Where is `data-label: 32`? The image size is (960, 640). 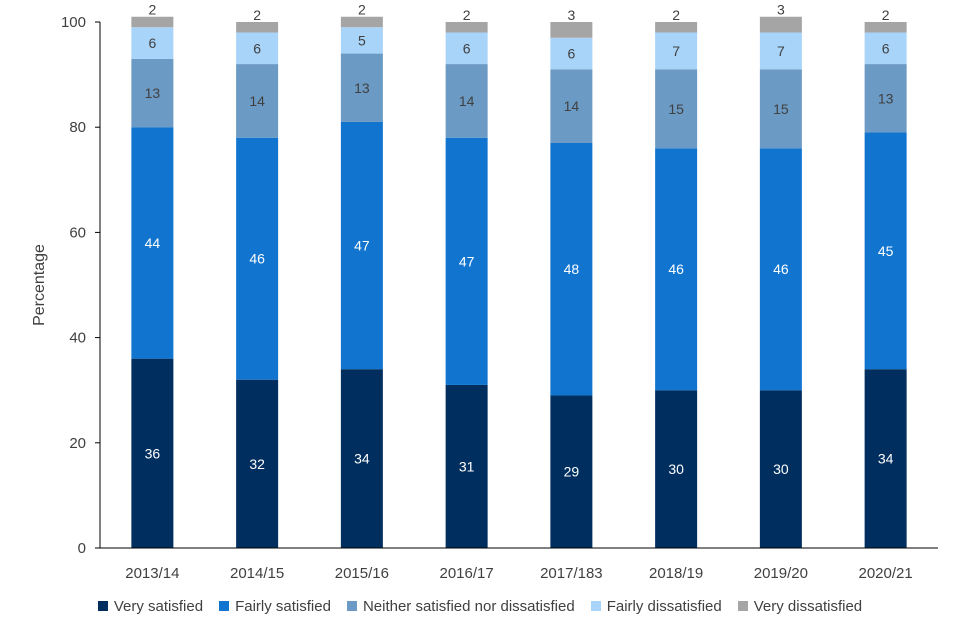 data-label: 32 is located at coordinates (257, 464).